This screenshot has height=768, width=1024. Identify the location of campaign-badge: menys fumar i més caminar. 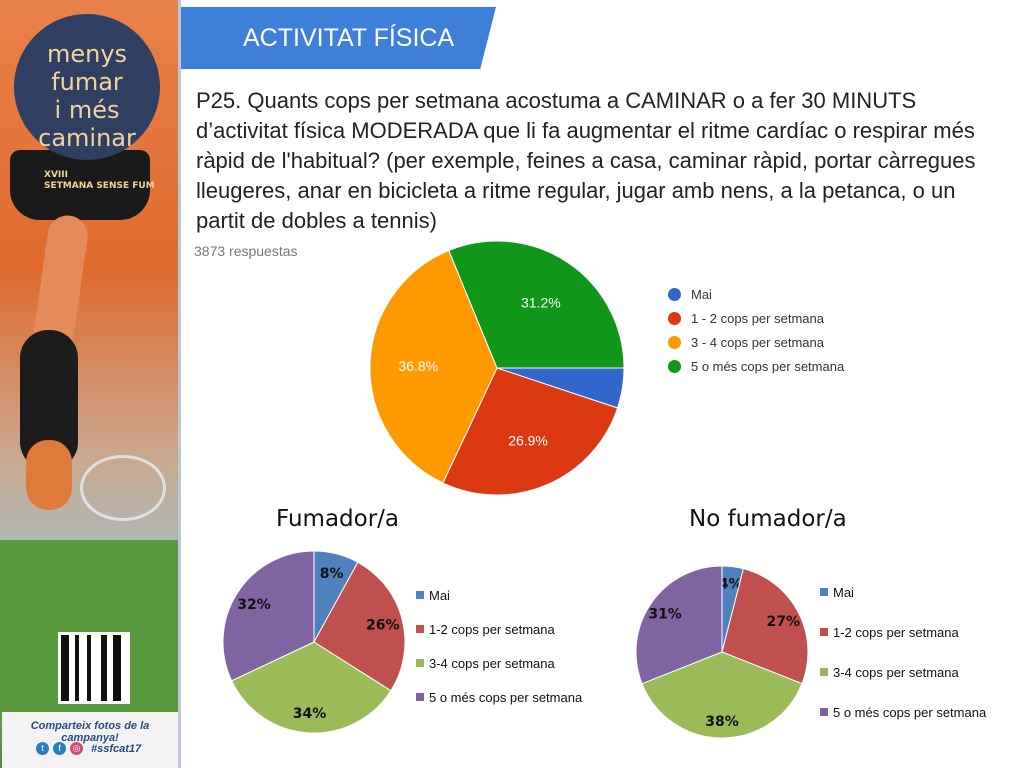
(87, 87).